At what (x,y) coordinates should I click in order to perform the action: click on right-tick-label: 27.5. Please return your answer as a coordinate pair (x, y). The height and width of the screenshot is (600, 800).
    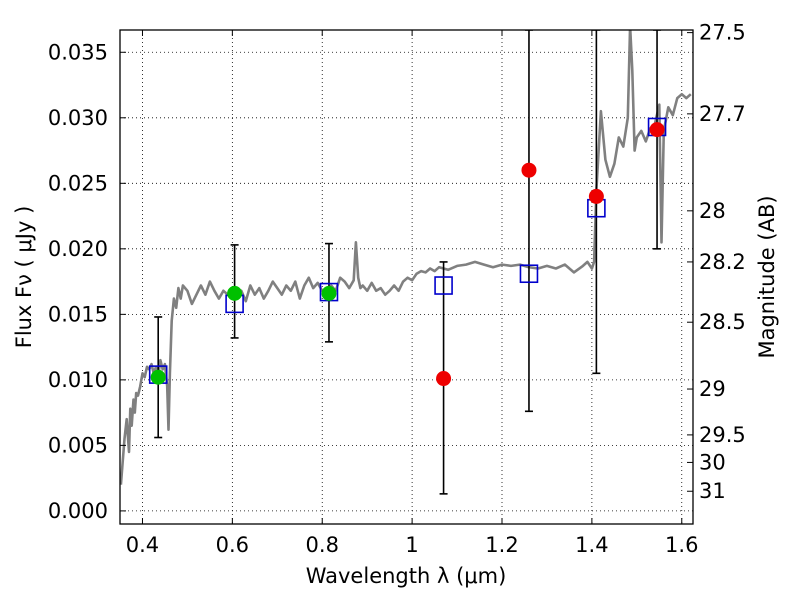
    Looking at the image, I should click on (722, 33).